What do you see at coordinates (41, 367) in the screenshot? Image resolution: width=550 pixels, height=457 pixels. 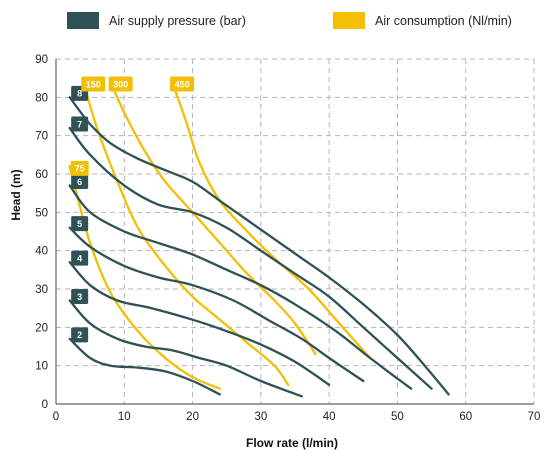 I see `y-tick-label: 10` at bounding box center [41, 367].